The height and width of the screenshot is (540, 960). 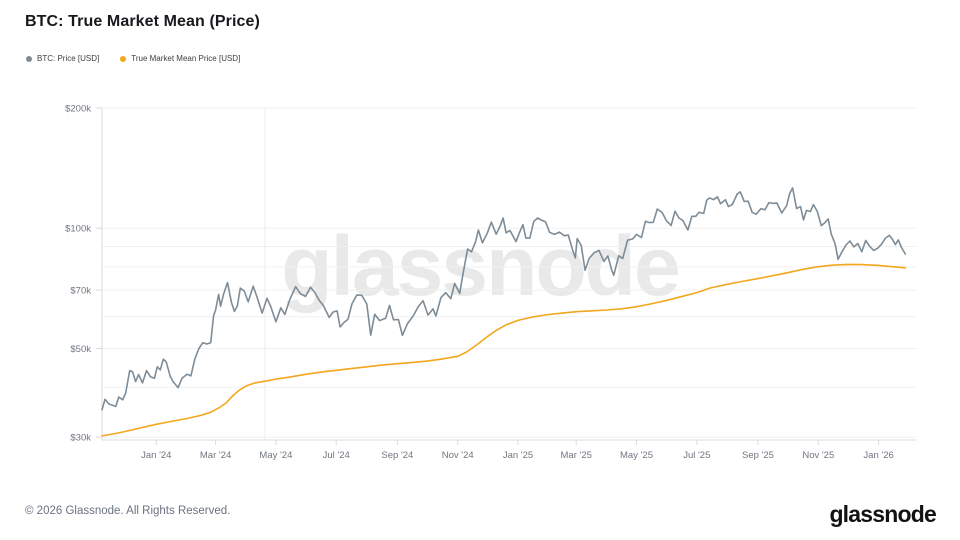 I want to click on glassnode-logo: glassnode, so click(x=882, y=514).